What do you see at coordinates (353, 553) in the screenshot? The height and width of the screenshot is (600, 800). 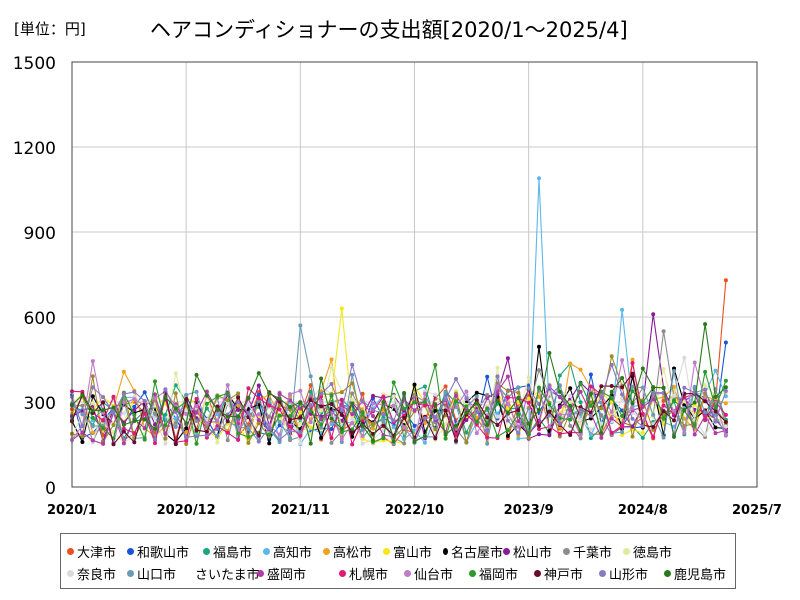 I see `legend-label: 高松市` at bounding box center [353, 553].